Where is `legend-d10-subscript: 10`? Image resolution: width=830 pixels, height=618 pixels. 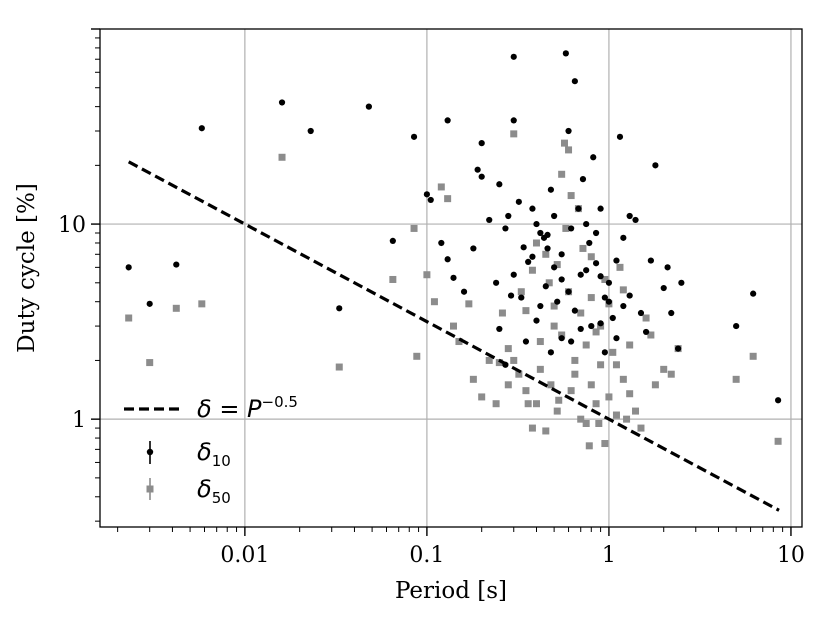 legend-d10-subscript: 10 is located at coordinates (221, 461).